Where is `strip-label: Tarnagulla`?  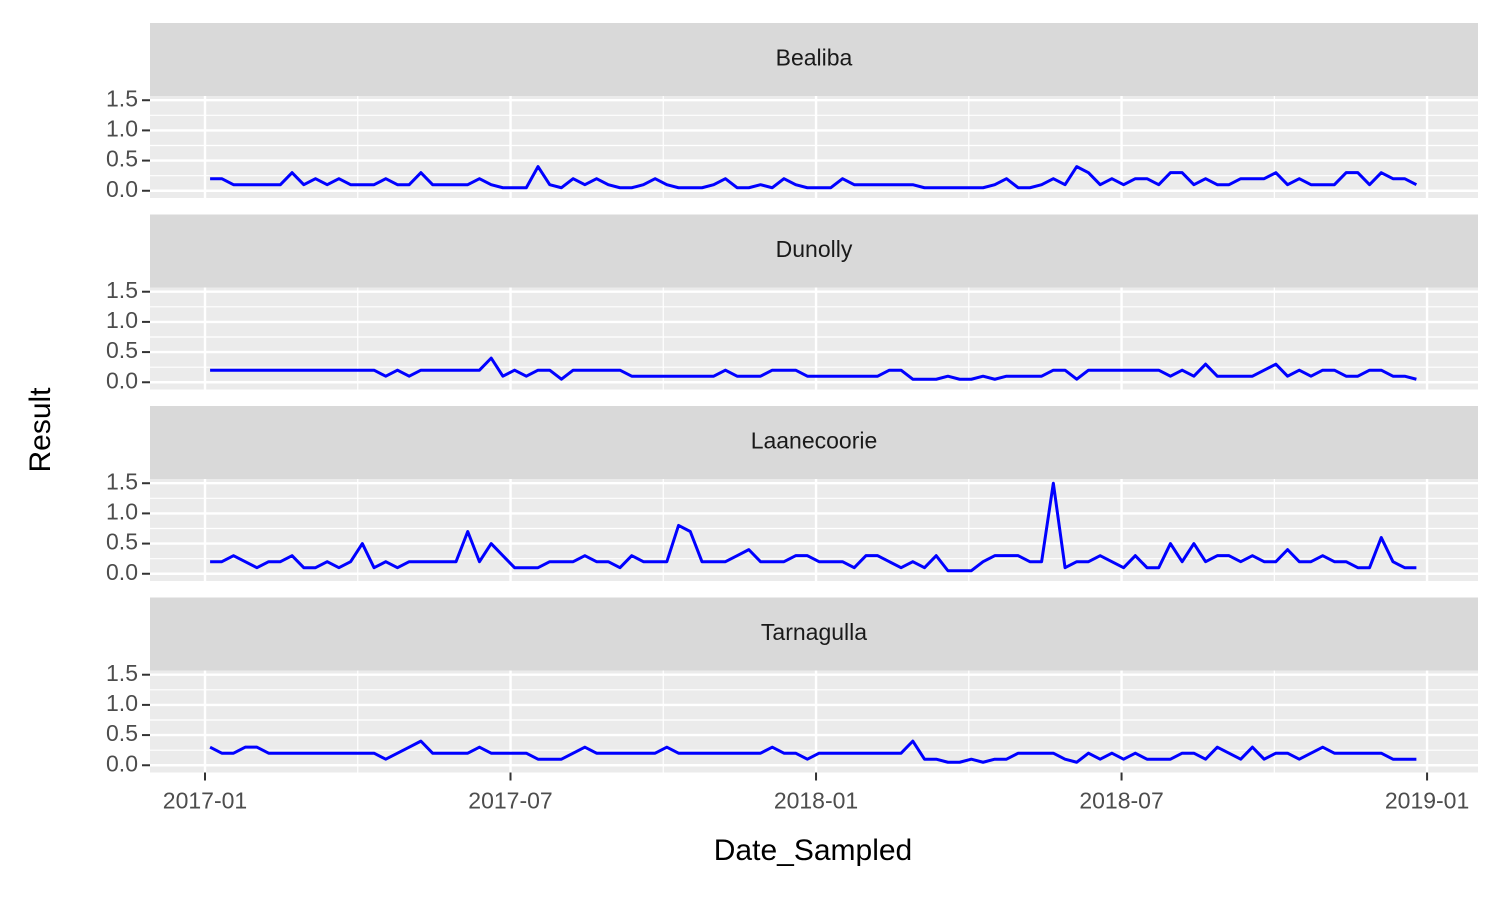 strip-label: Tarnagulla is located at coordinates (814, 632).